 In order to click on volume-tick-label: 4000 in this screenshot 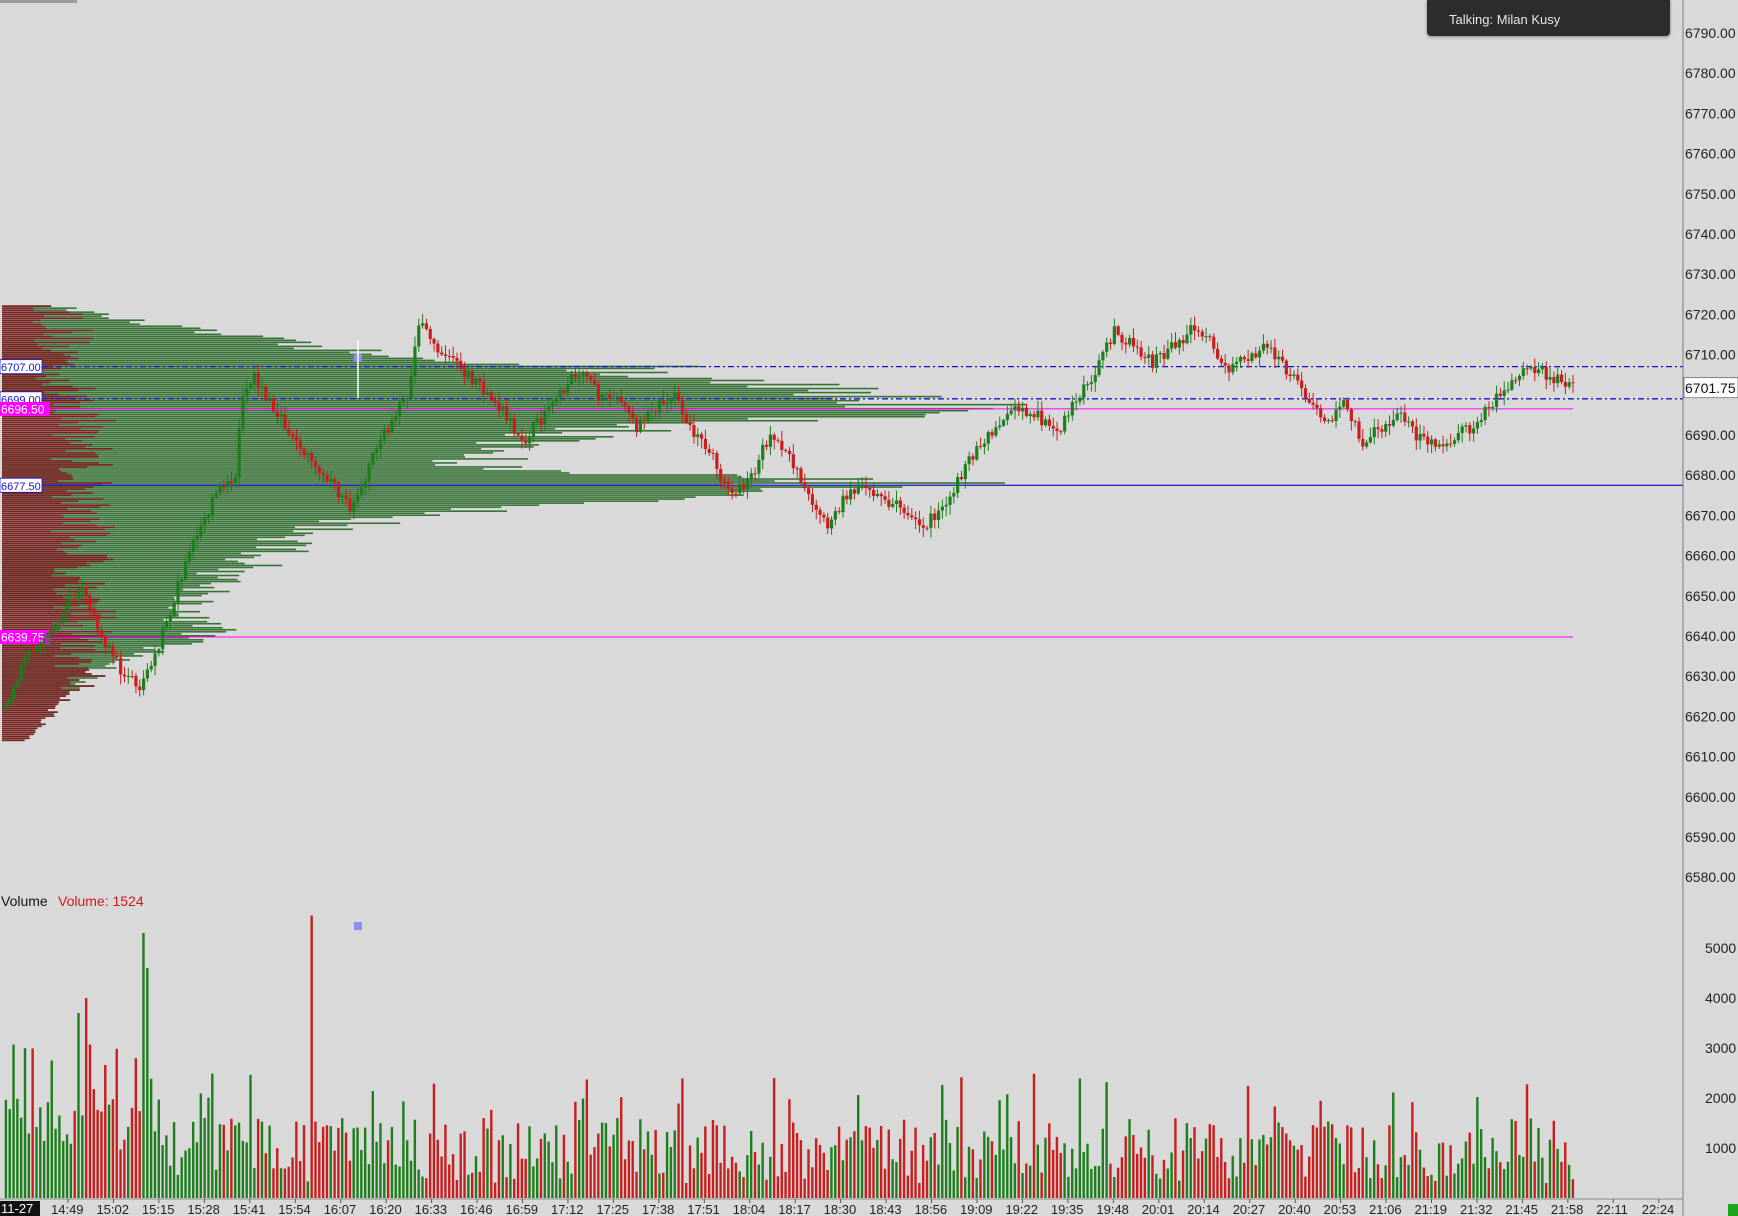, I will do `click(1720, 998)`.